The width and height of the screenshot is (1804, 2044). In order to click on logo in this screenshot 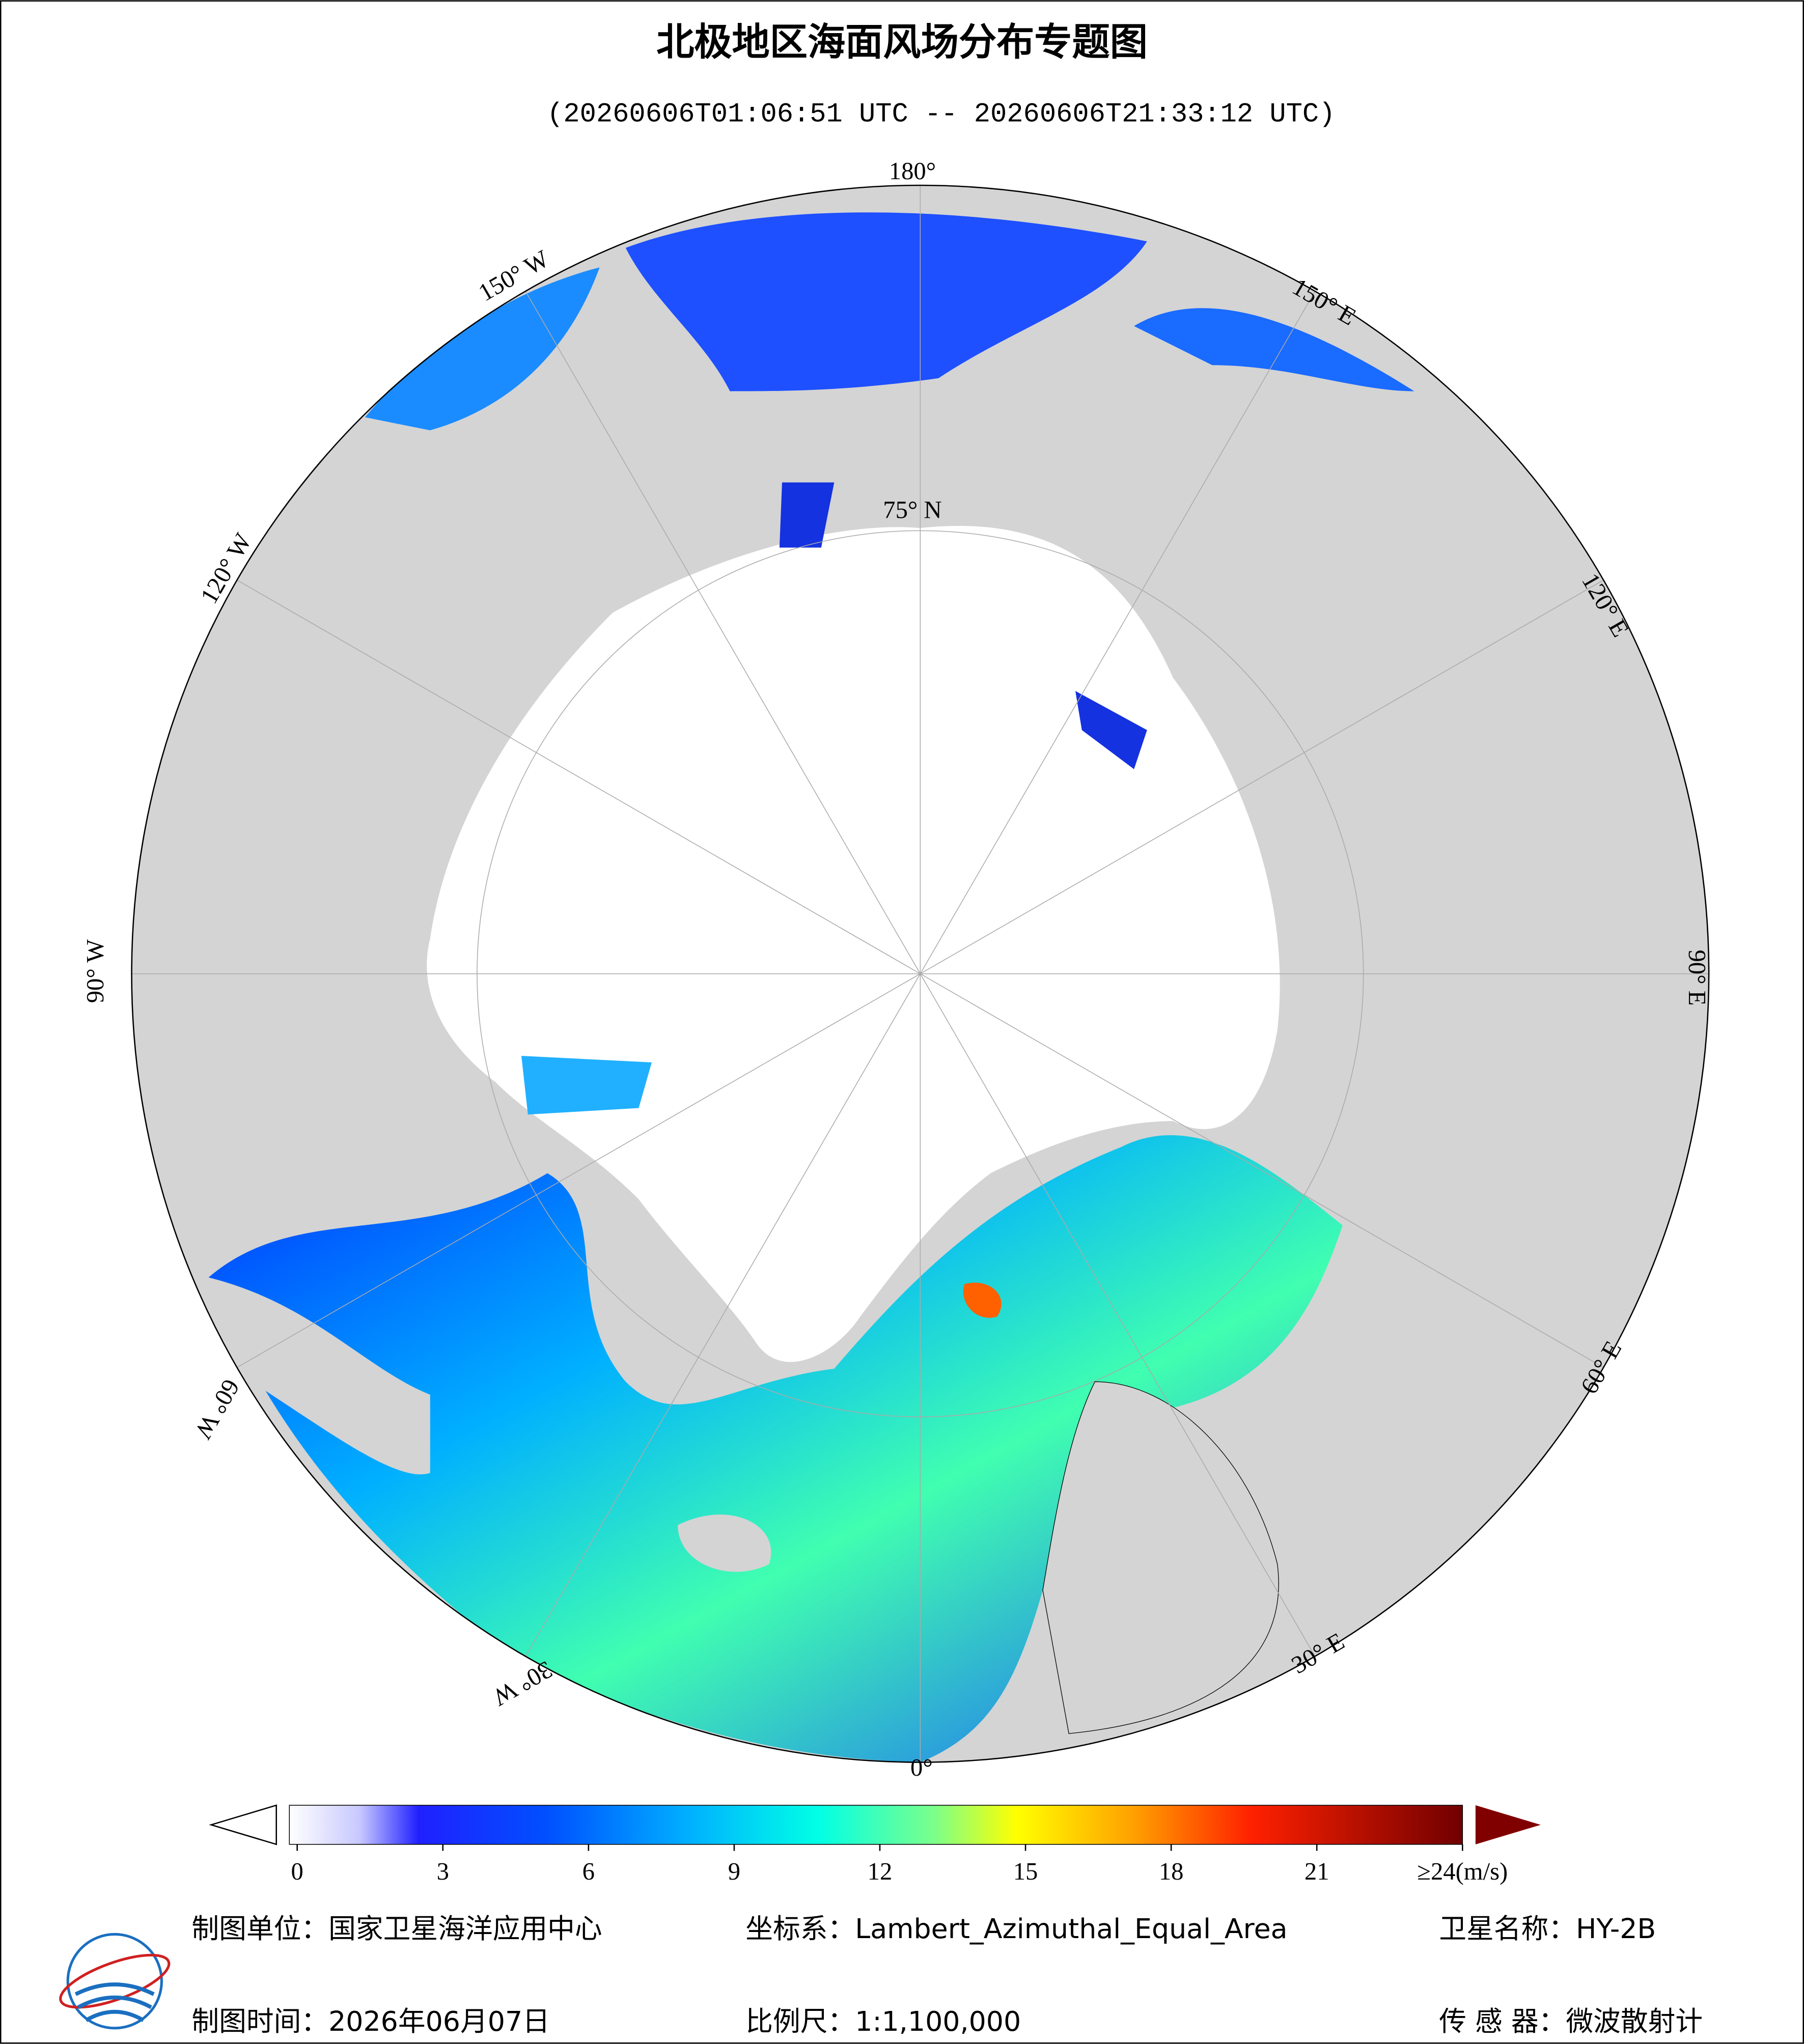, I will do `click(115, 1981)`.